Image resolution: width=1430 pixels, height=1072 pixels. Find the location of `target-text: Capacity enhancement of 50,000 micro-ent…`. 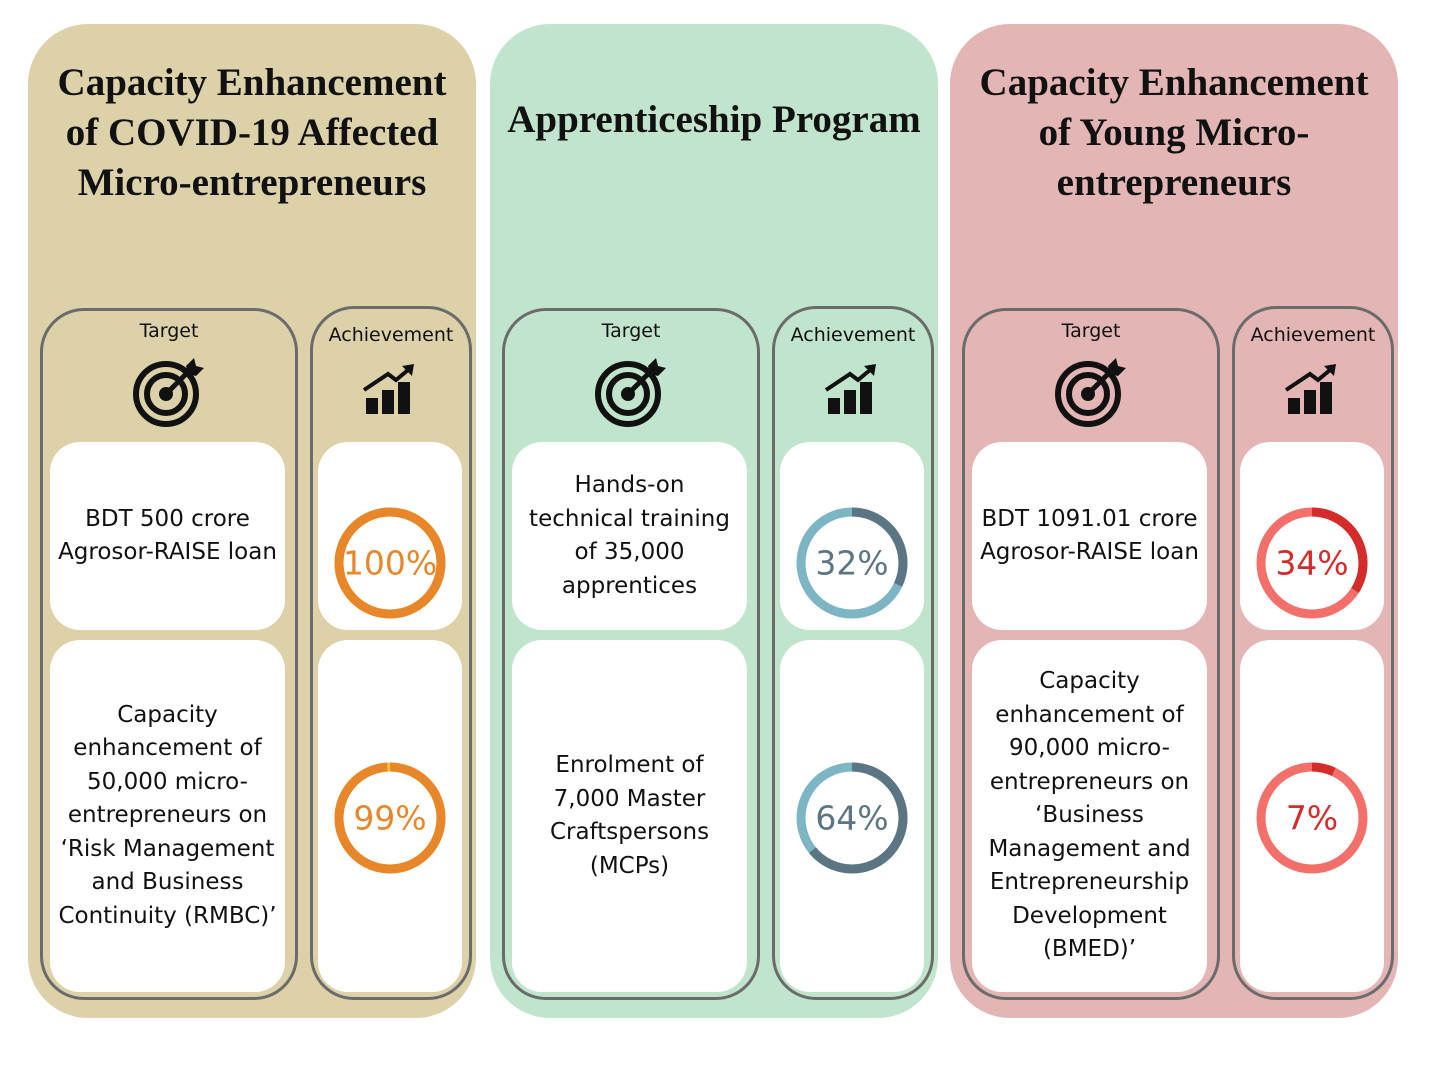

target-text: Capacity enhancement of 50,000 micro-ent… is located at coordinates (167, 816).